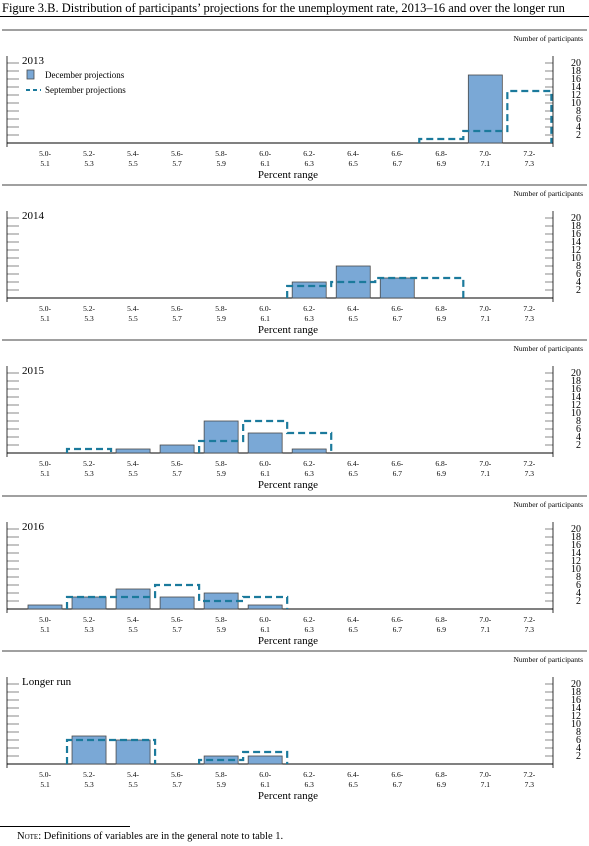 The height and width of the screenshot is (846, 589). I want to click on panel-title: 2014, so click(33, 216).